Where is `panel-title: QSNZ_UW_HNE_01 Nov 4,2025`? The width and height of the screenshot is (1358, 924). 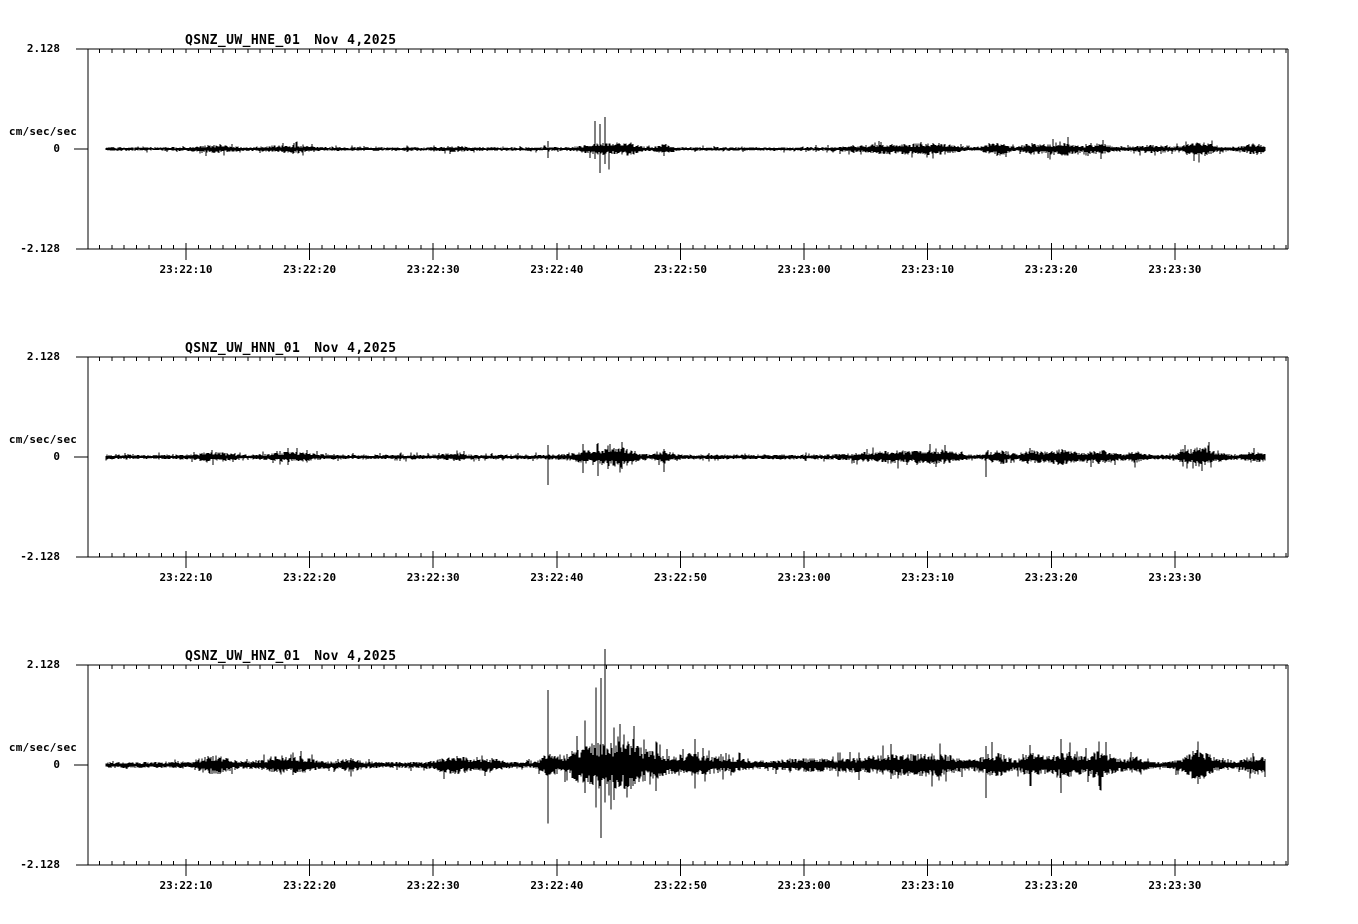 panel-title: QSNZ_UW_HNE_01 Nov 4,2025 is located at coordinates (290, 40).